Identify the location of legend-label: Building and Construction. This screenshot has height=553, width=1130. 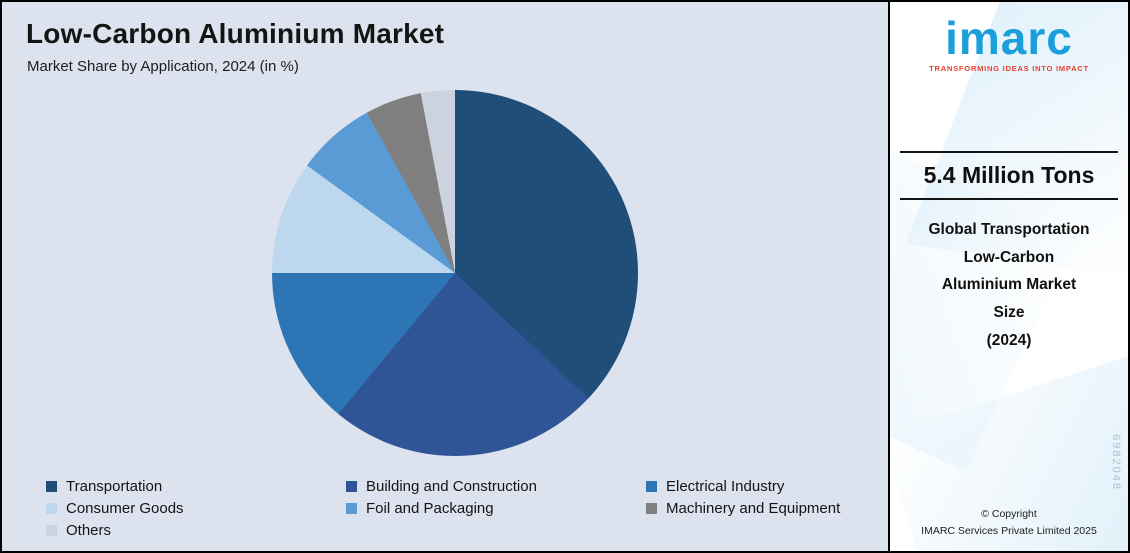
(451, 486).